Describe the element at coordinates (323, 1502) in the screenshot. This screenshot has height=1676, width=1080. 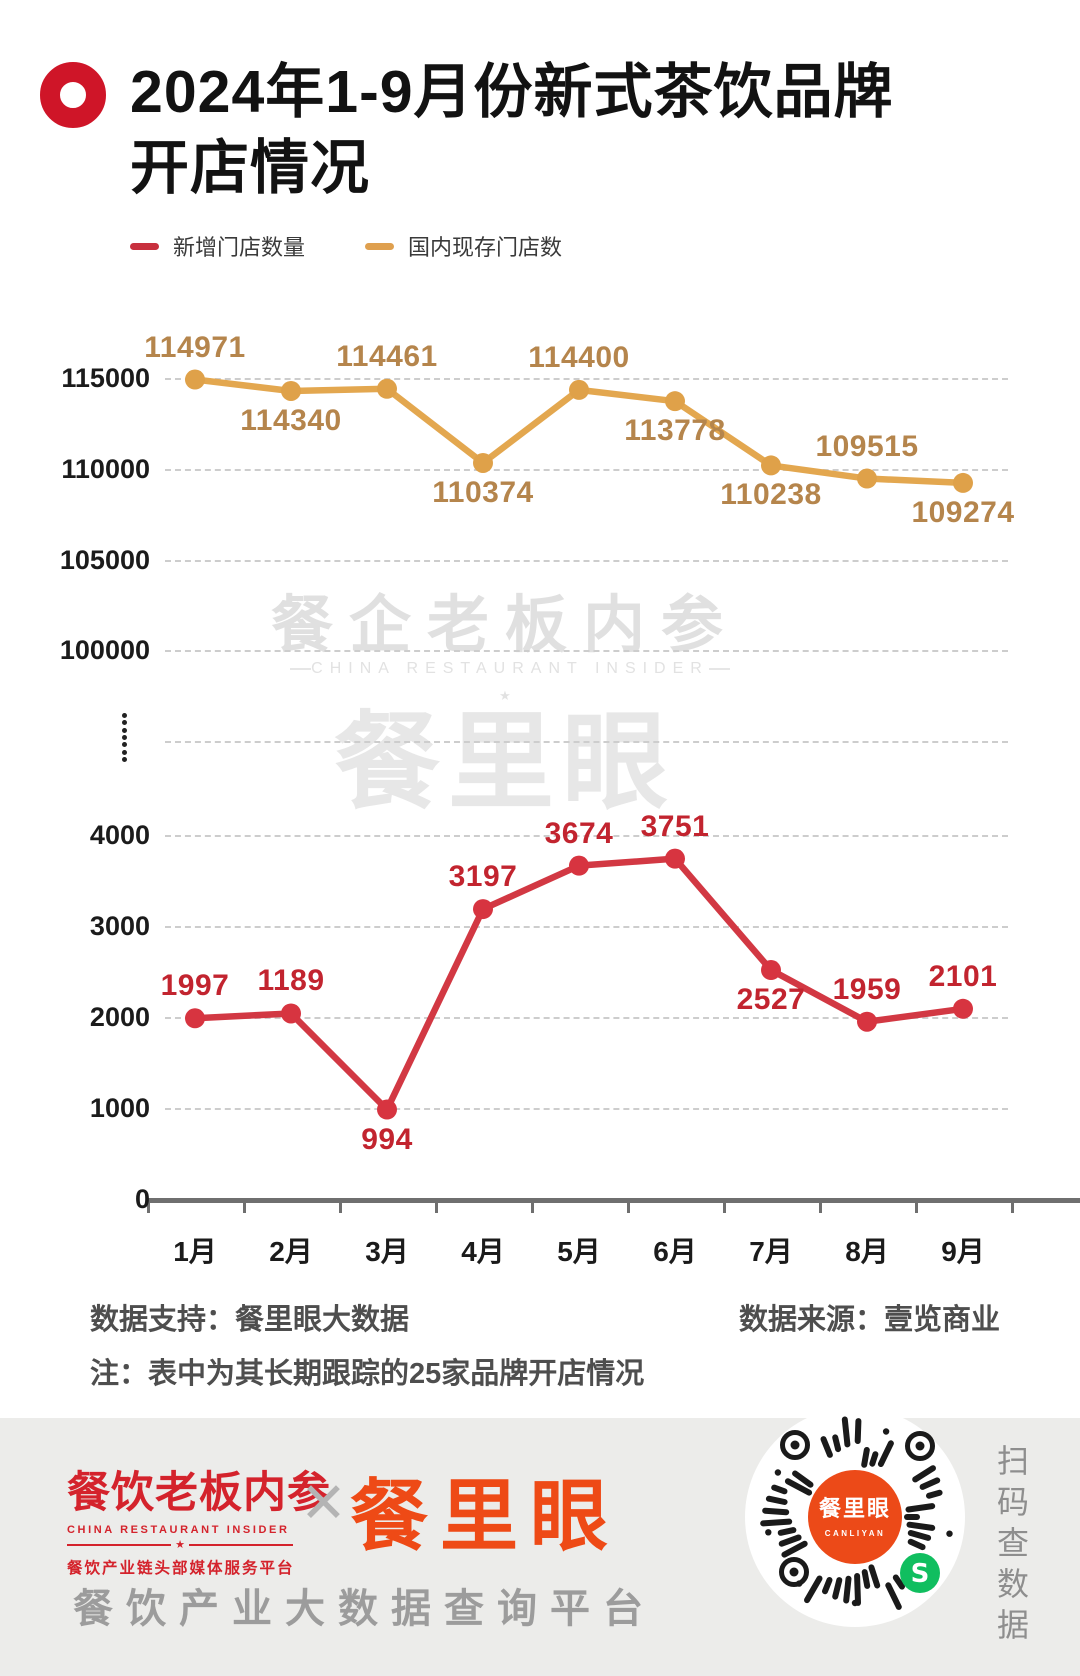
I see `collab-x-icon: ✕` at that location.